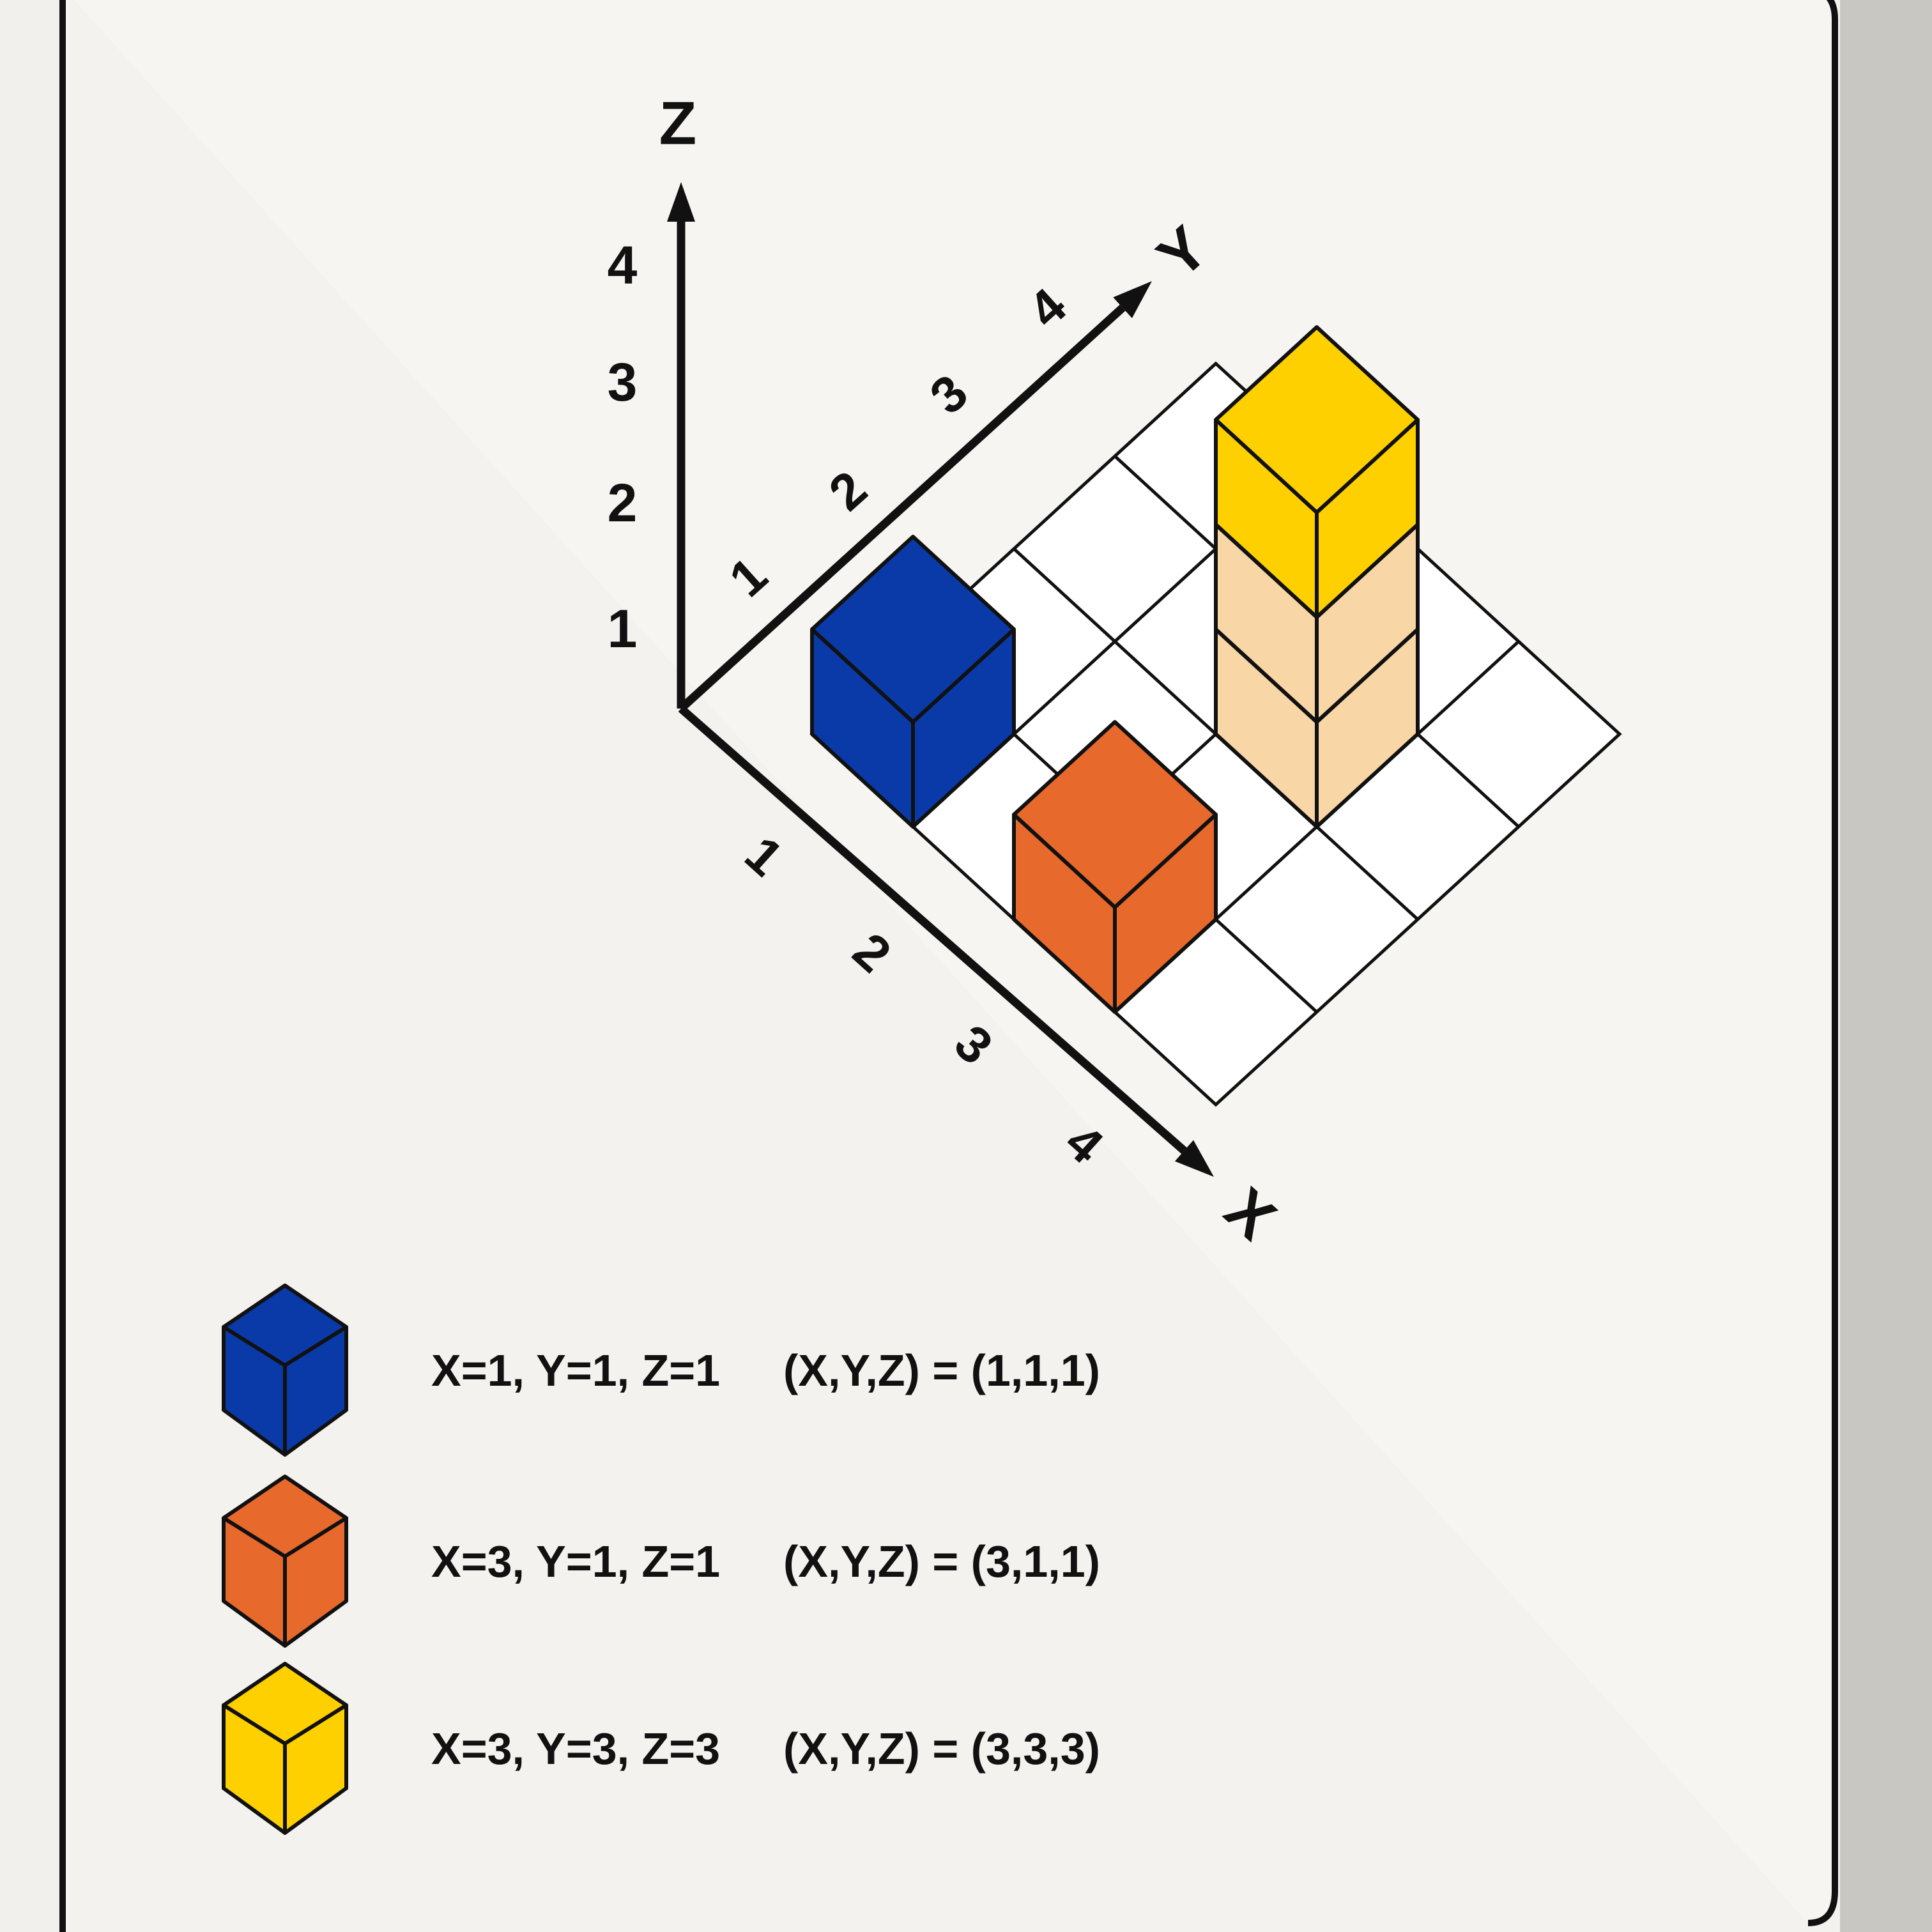 The height and width of the screenshot is (1932, 1932). Describe the element at coordinates (941, 1561) in the screenshot. I see `legend-tuple: (X,Y,Z) = (3,1,1)` at that location.